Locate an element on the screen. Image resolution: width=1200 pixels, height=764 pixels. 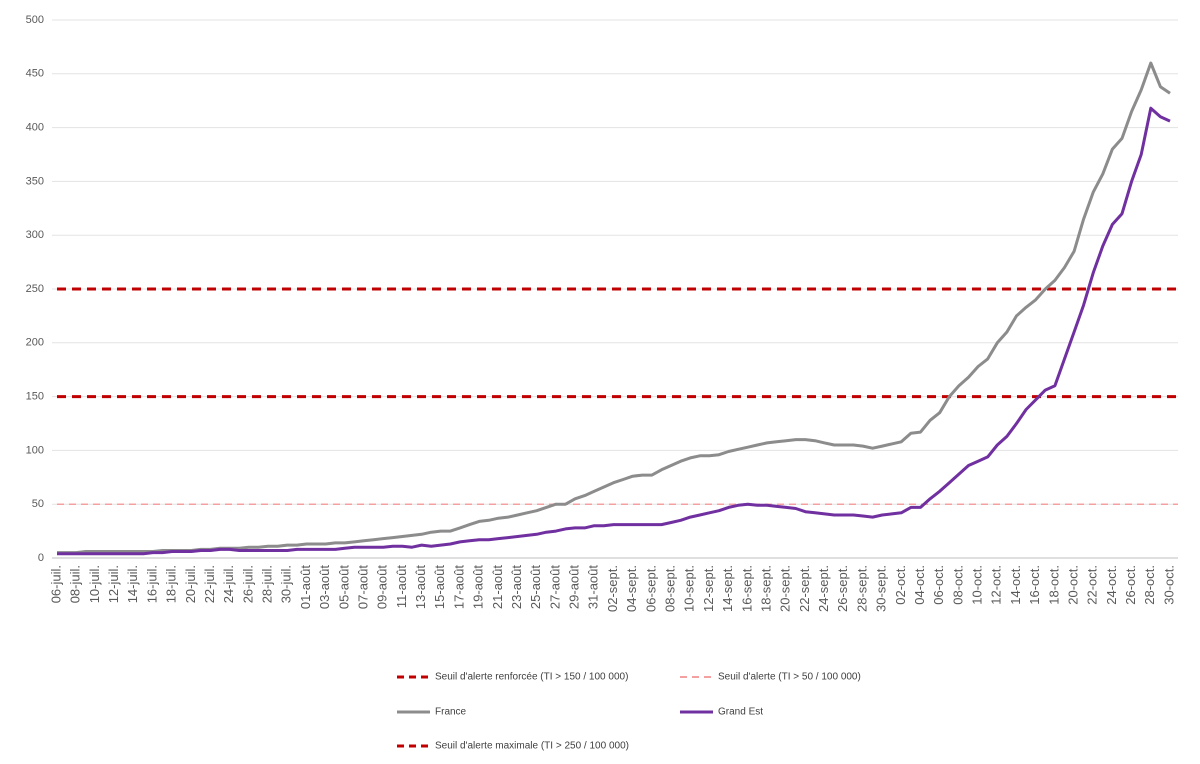
x-tick-label: 04-sept. is located at coordinates (631, 588).